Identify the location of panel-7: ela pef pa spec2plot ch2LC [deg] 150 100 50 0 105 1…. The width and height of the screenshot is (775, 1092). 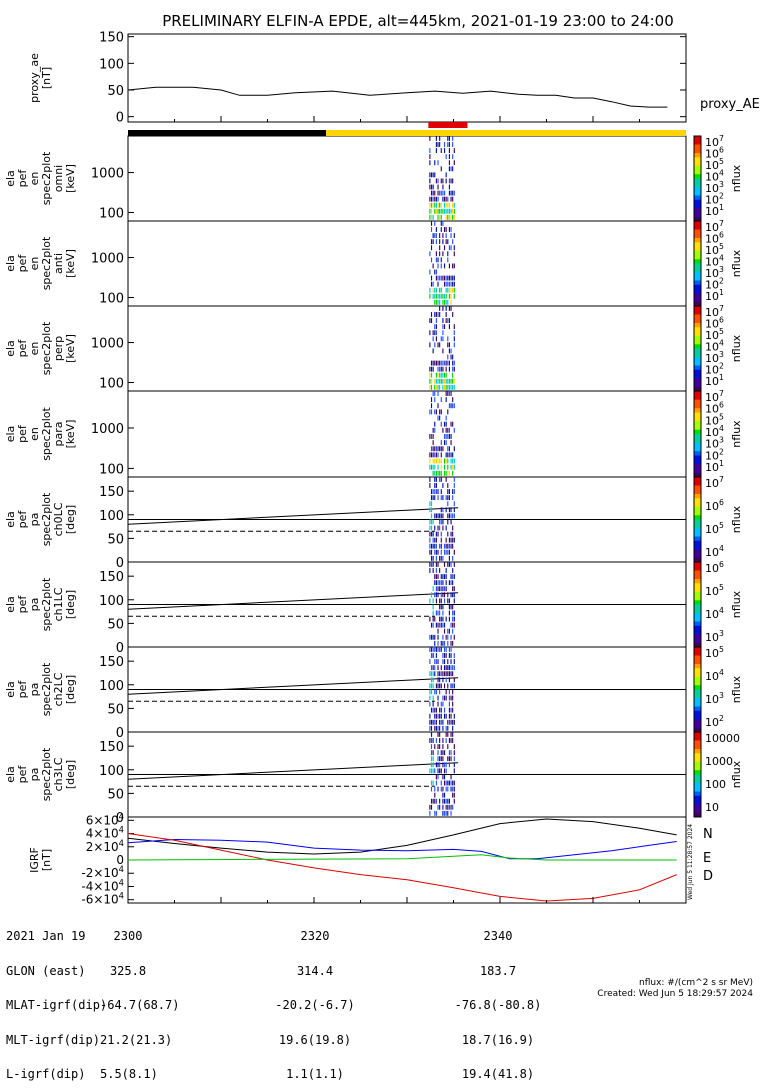
(373, 693).